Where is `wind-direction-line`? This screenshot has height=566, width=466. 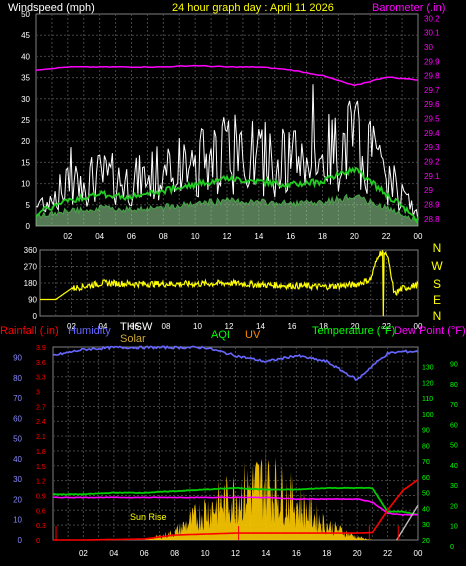 wind-direction-line is located at coordinates (229, 283).